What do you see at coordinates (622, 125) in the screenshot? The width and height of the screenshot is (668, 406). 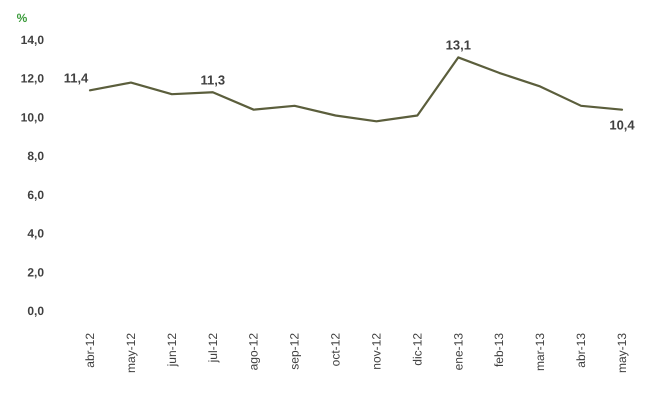 I see `data-label: 10,4` at bounding box center [622, 125].